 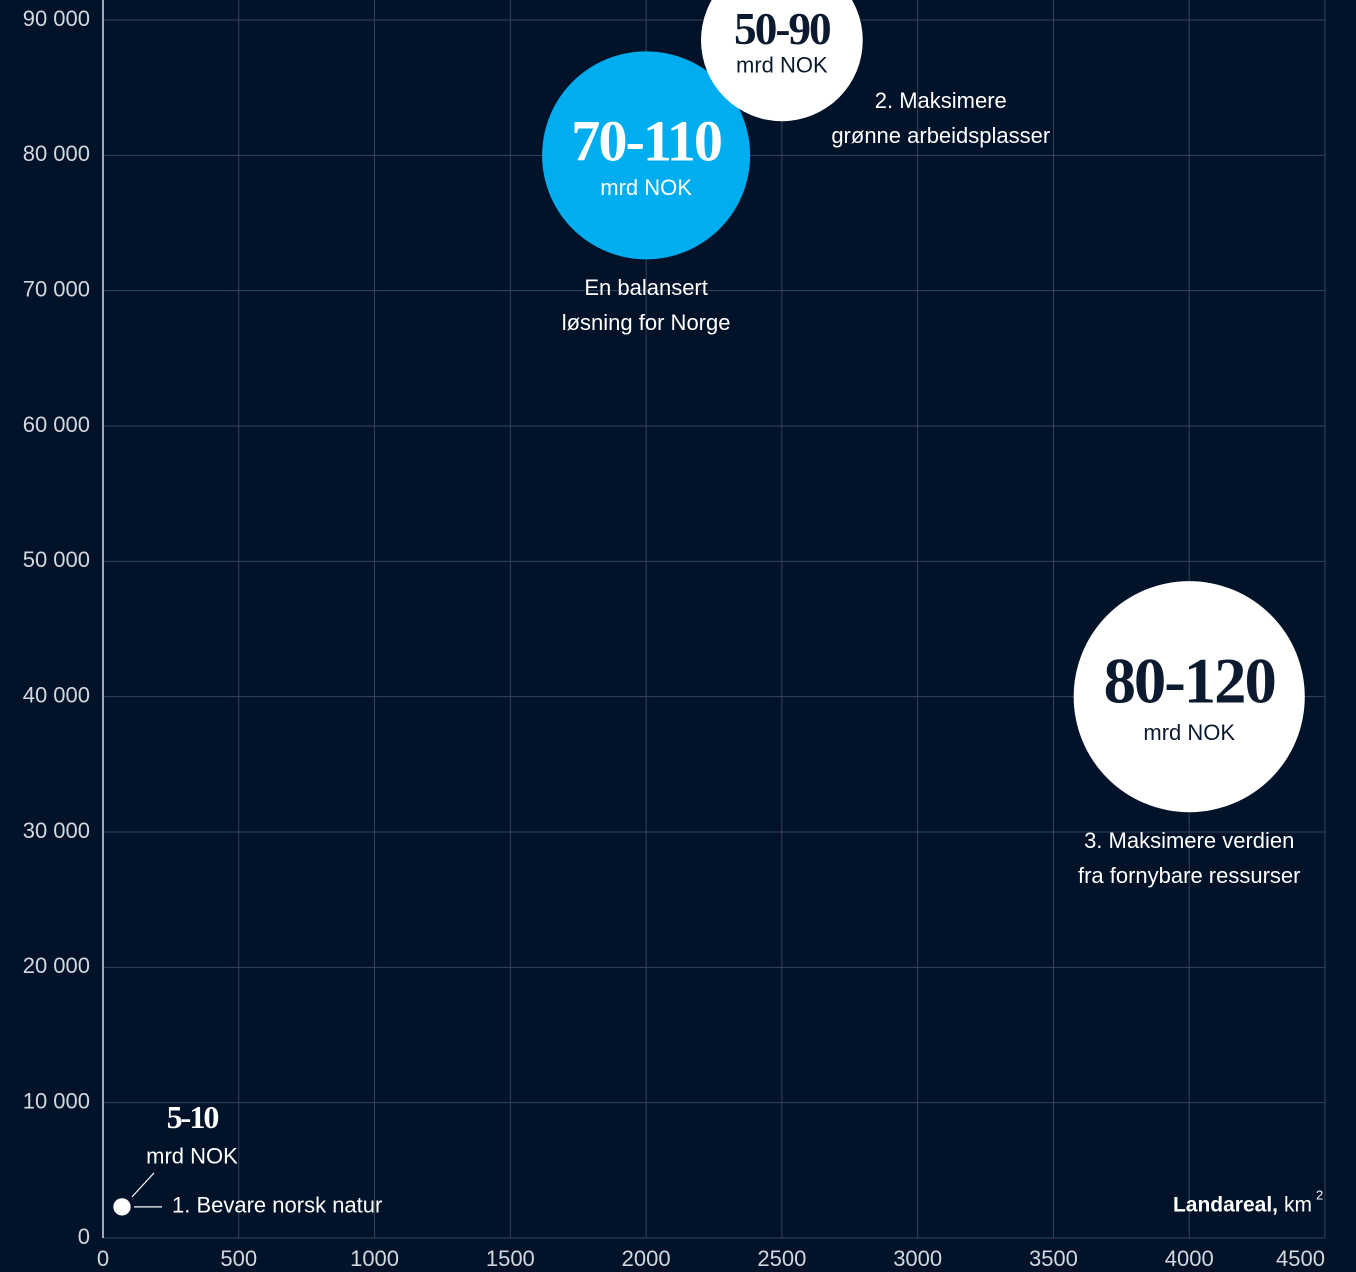 What do you see at coordinates (1300, 1258) in the screenshot?
I see `x-tick-label: 4500` at bounding box center [1300, 1258].